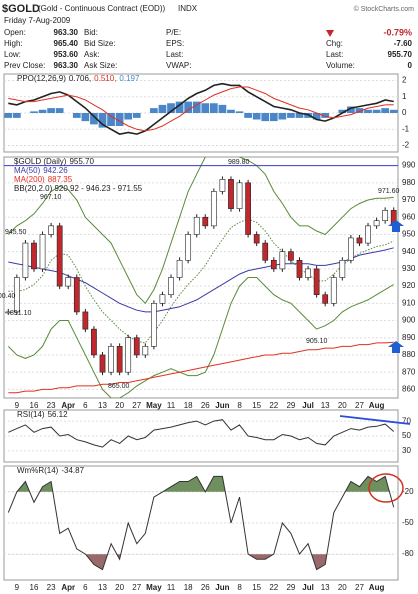 This screenshot has height=594, width=418. I want to click on y-tick-label: 50, so click(406, 435).